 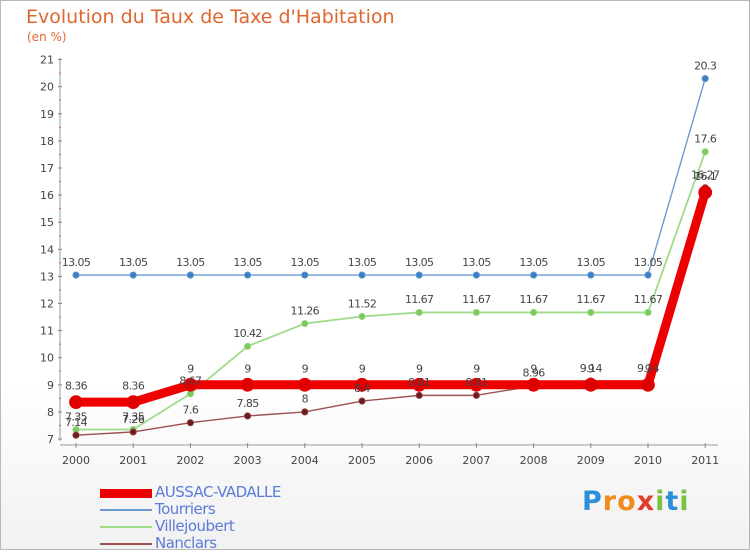 What do you see at coordinates (476, 460) in the screenshot?
I see `x-tick-label: 2007` at bounding box center [476, 460].